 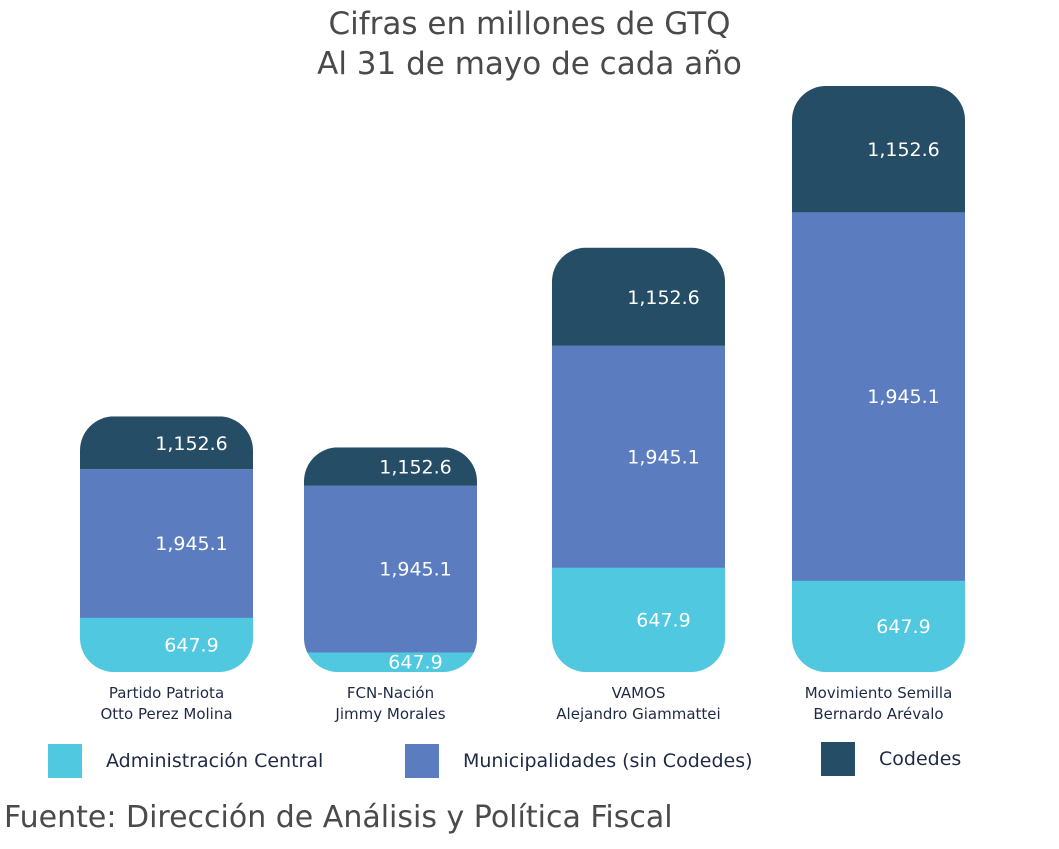 What do you see at coordinates (920, 759) in the screenshot?
I see `legend-label: Codedes` at bounding box center [920, 759].